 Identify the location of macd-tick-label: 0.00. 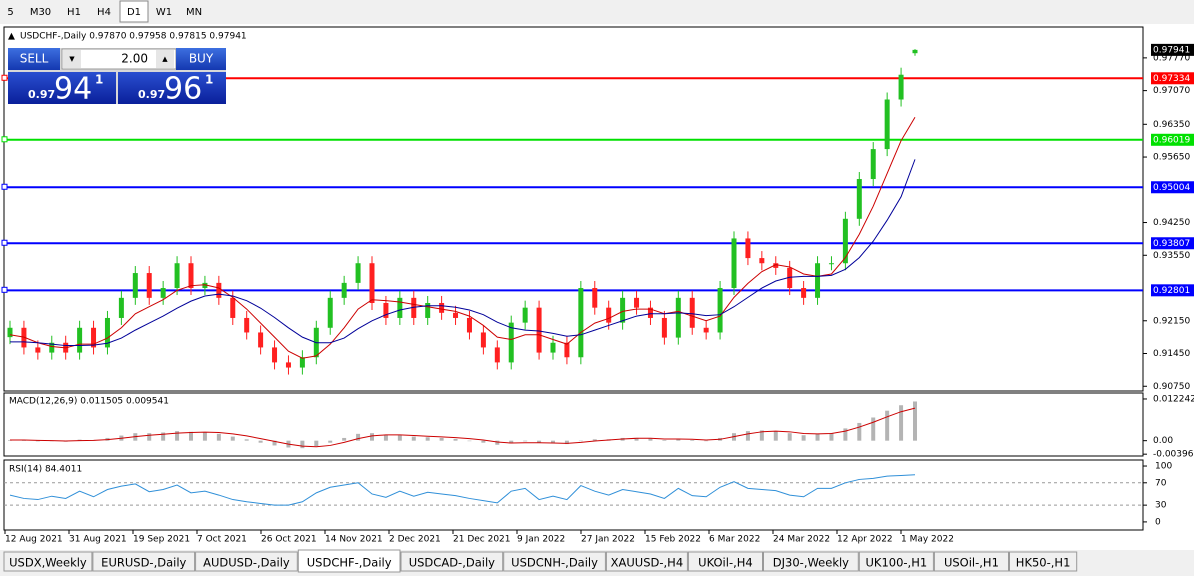
(1163, 441).